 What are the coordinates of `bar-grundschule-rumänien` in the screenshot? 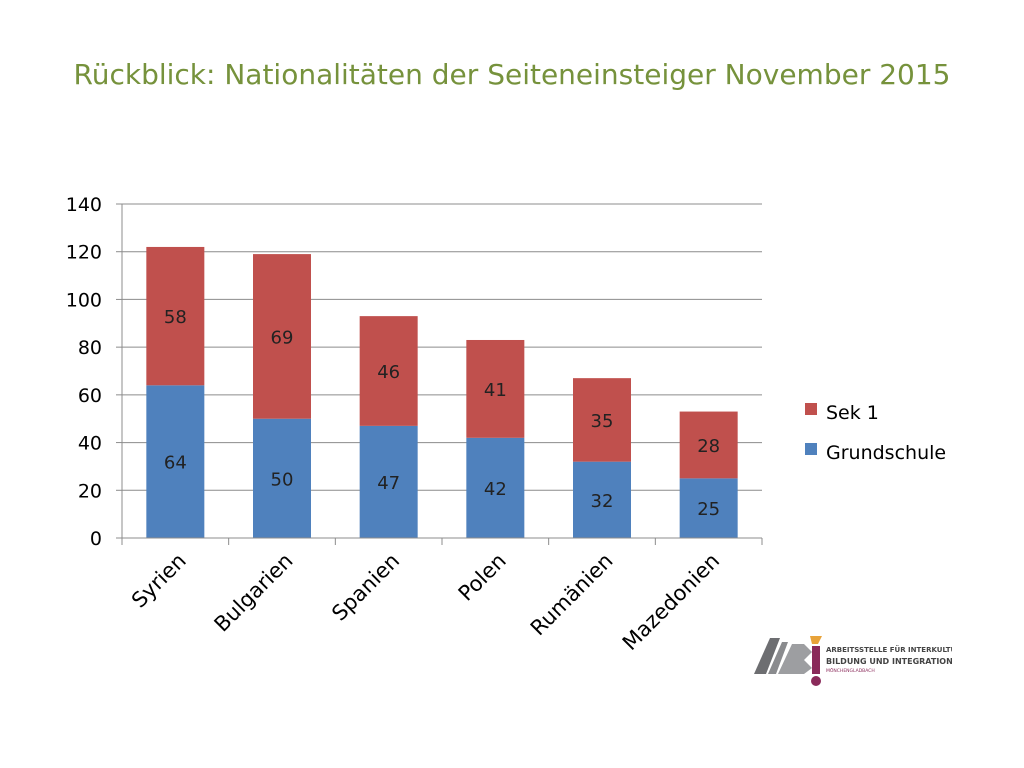 It's located at (602, 499).